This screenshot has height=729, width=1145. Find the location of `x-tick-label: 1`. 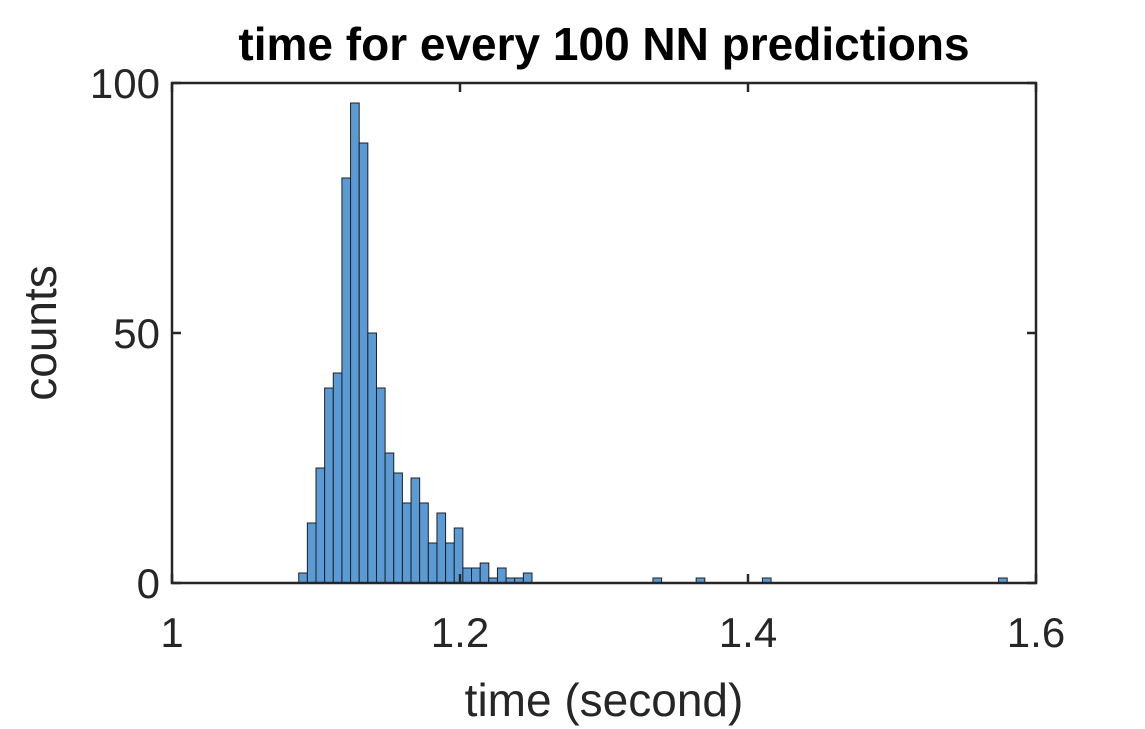

x-tick-label: 1 is located at coordinates (171, 632).